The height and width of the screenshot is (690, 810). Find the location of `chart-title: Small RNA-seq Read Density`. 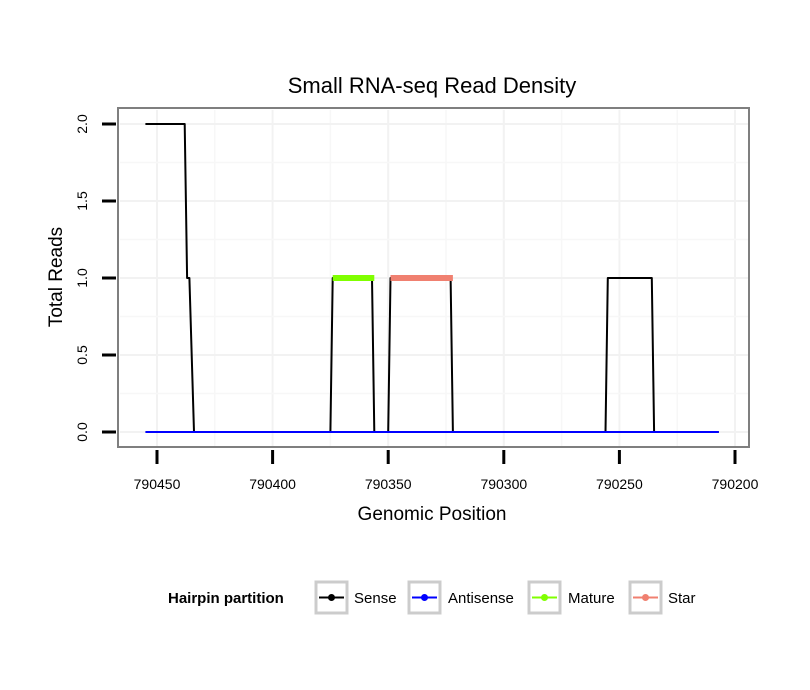

chart-title: Small RNA-seq Read Density is located at coordinates (432, 85).